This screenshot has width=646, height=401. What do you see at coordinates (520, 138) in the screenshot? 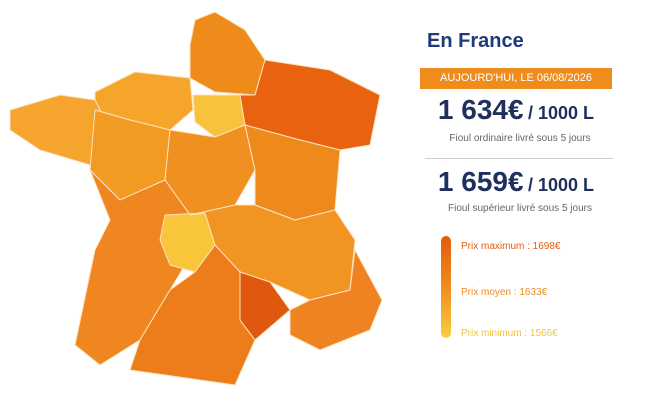
I see `offer-description: Fioul ordinaire livré sous 5 jours` at bounding box center [520, 138].